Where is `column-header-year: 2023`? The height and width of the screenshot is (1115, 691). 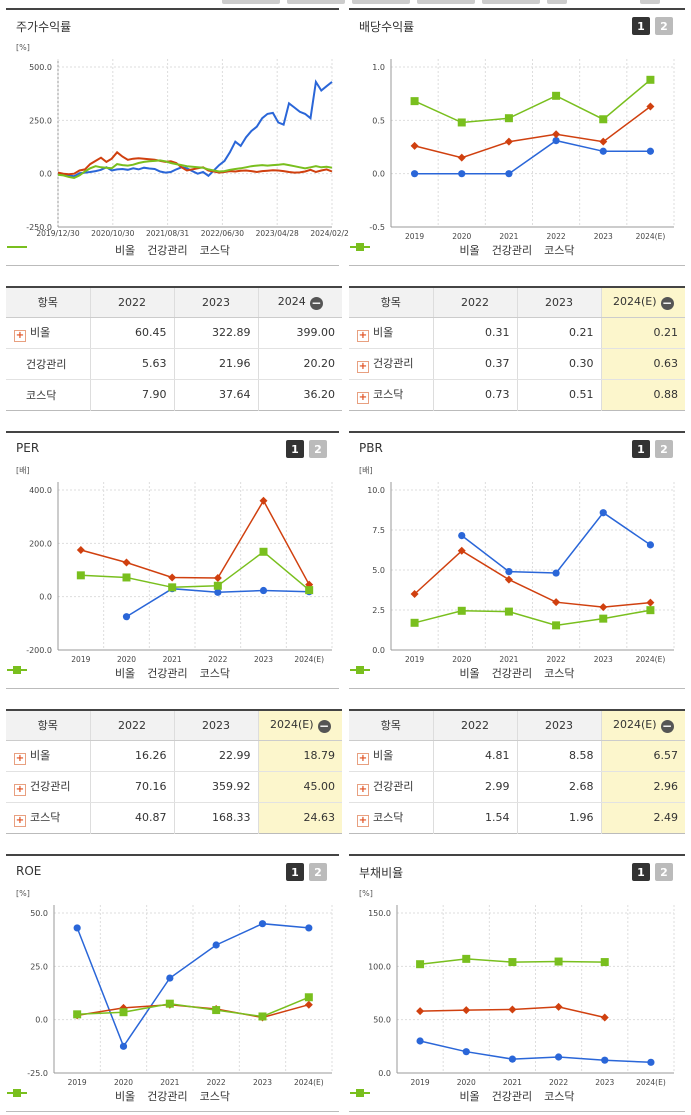
column-header-year: 2023 is located at coordinates (215, 302).